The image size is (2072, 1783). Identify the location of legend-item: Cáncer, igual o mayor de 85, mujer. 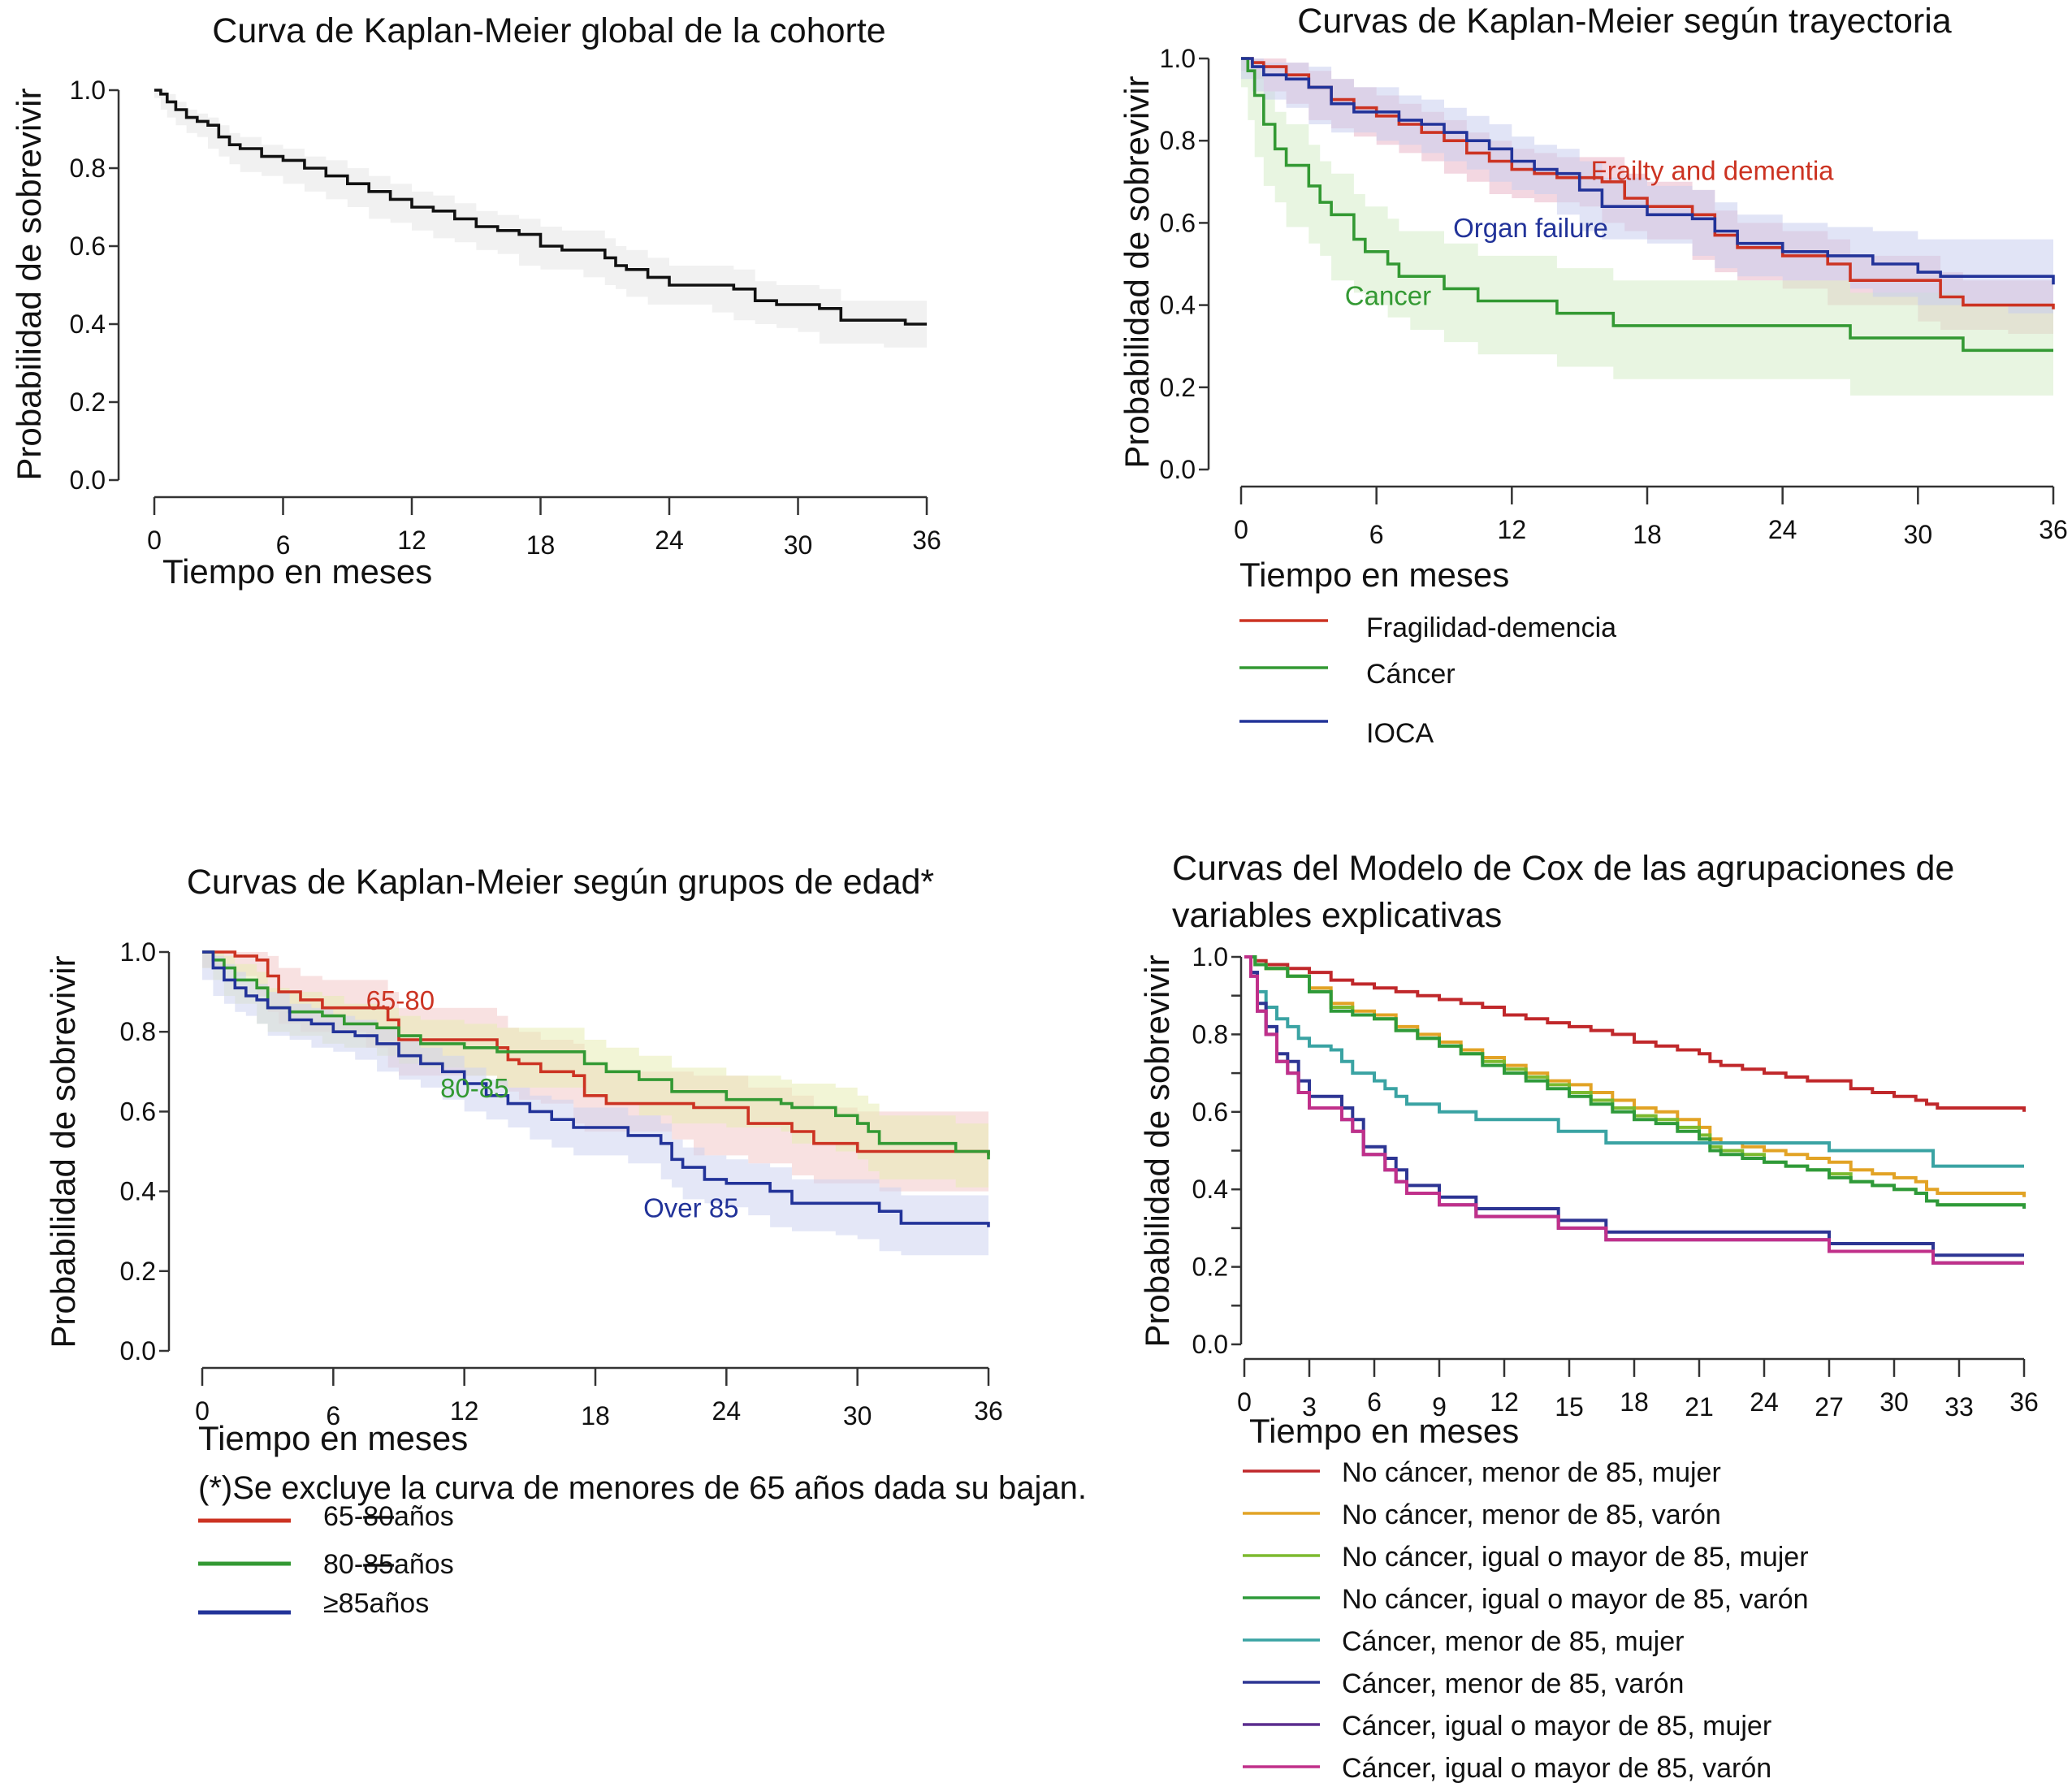
(1507, 1727).